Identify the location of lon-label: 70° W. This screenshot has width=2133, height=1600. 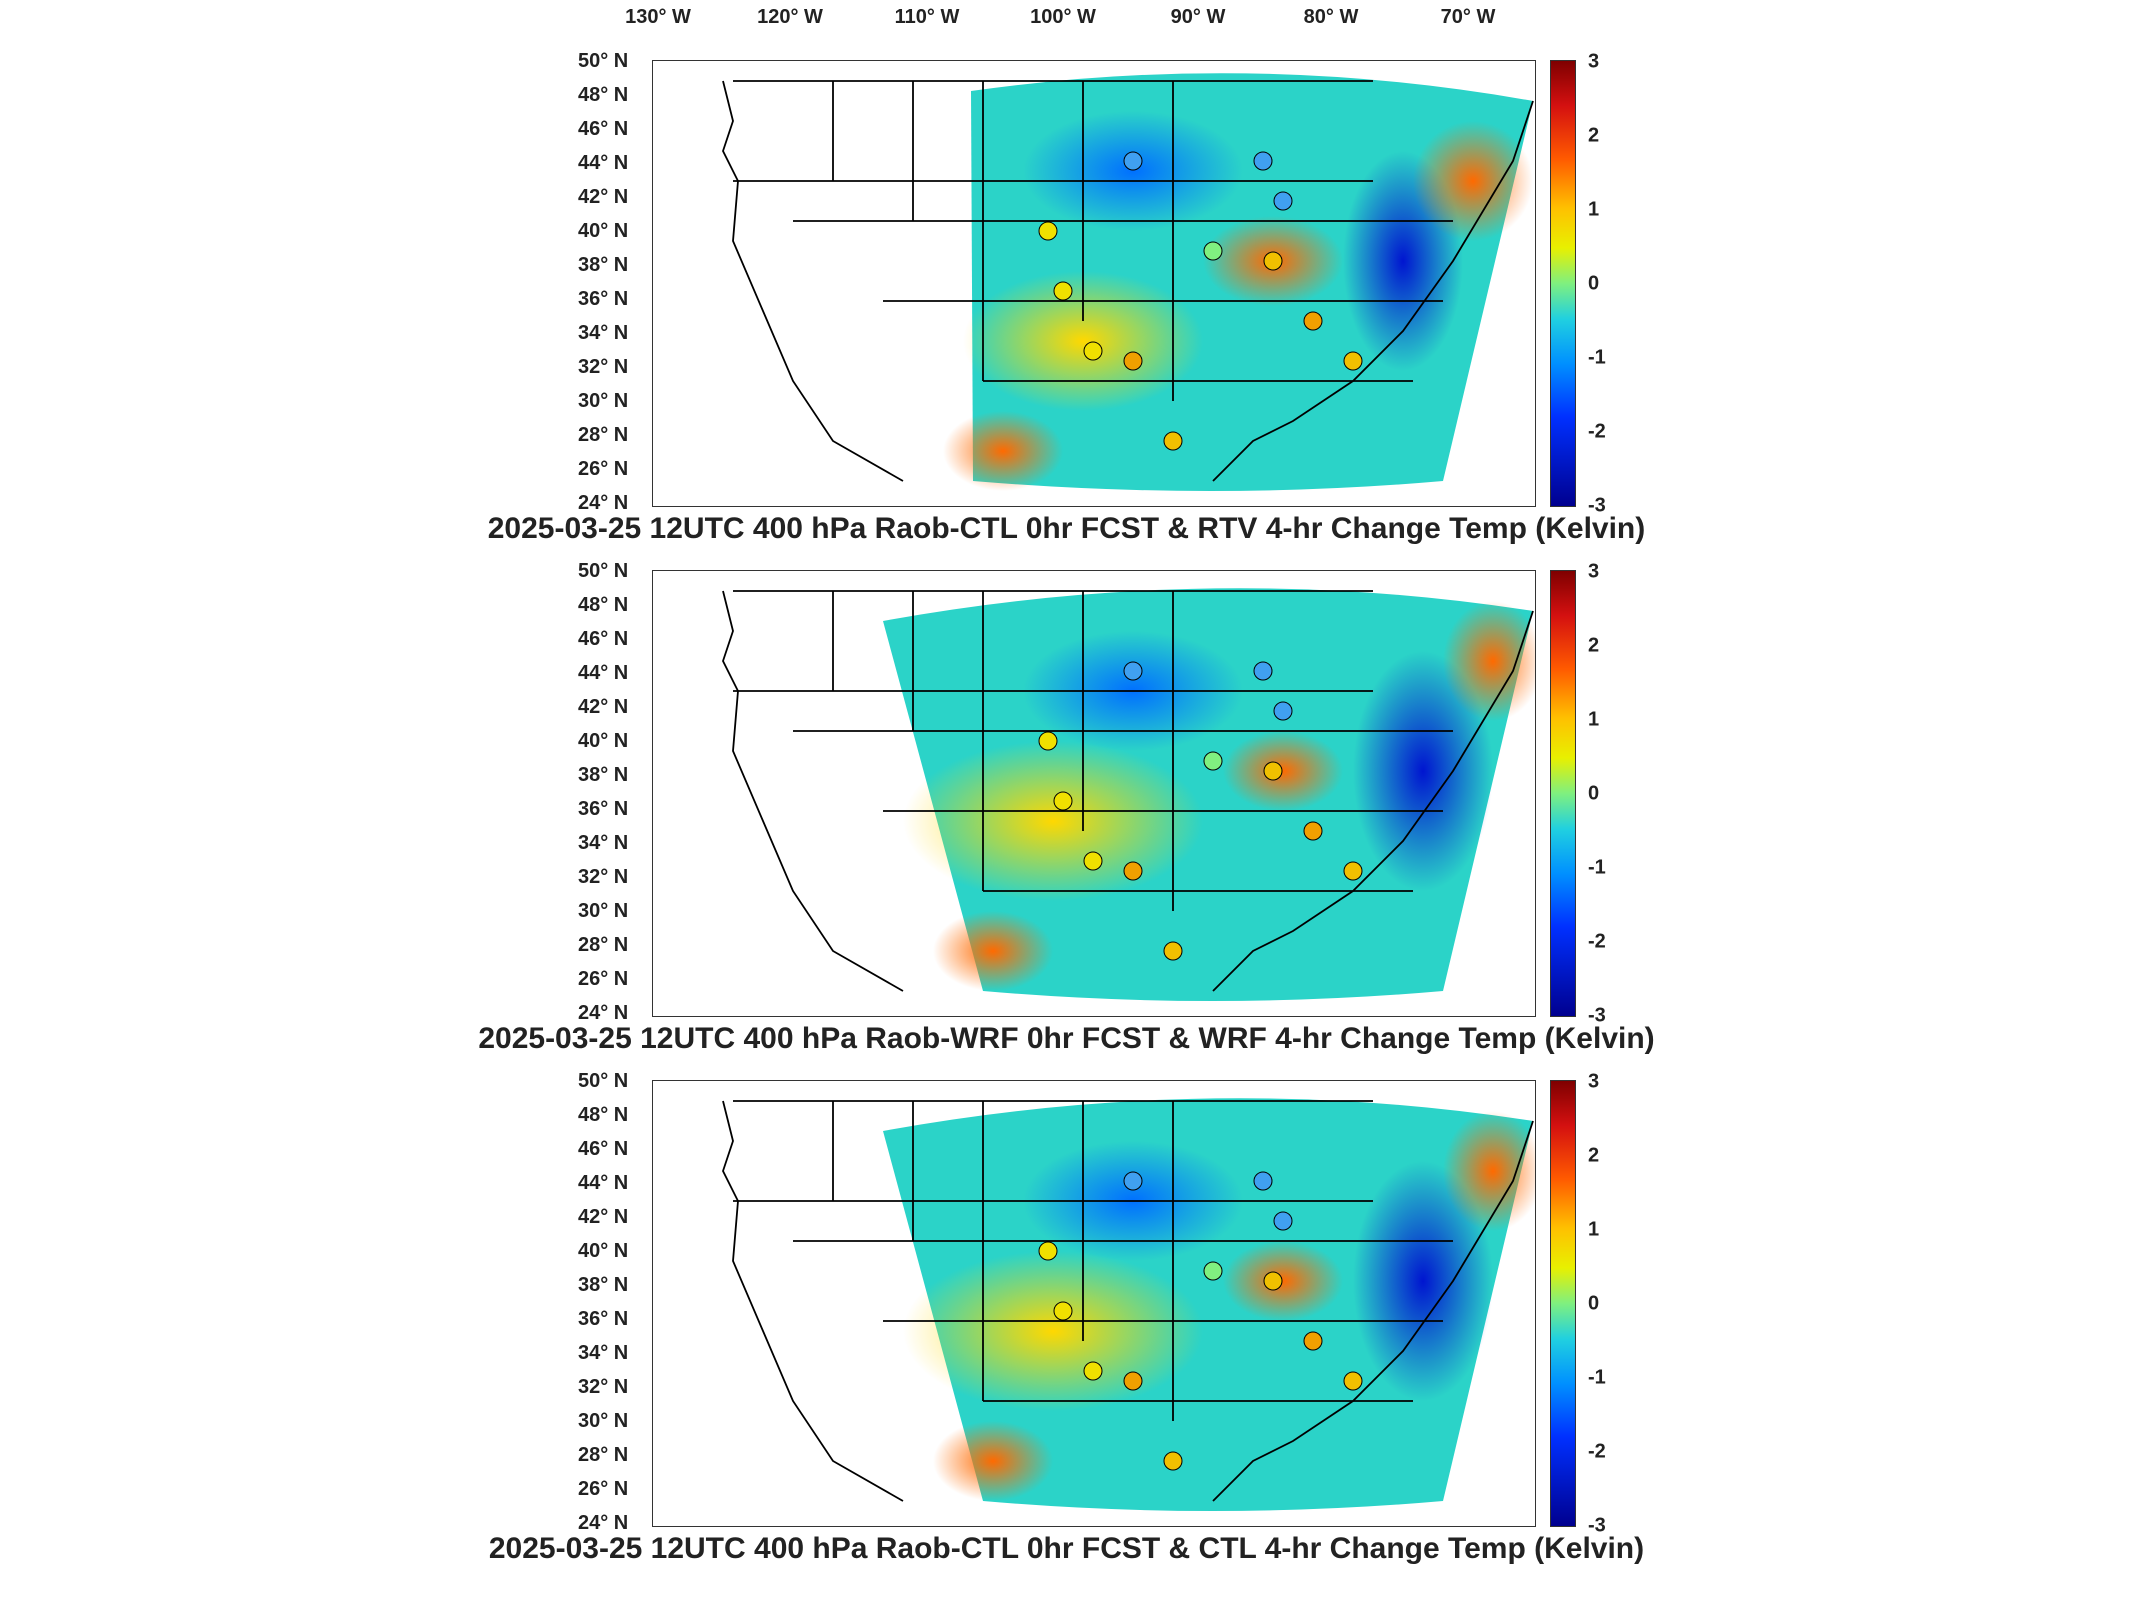
(1468, 17).